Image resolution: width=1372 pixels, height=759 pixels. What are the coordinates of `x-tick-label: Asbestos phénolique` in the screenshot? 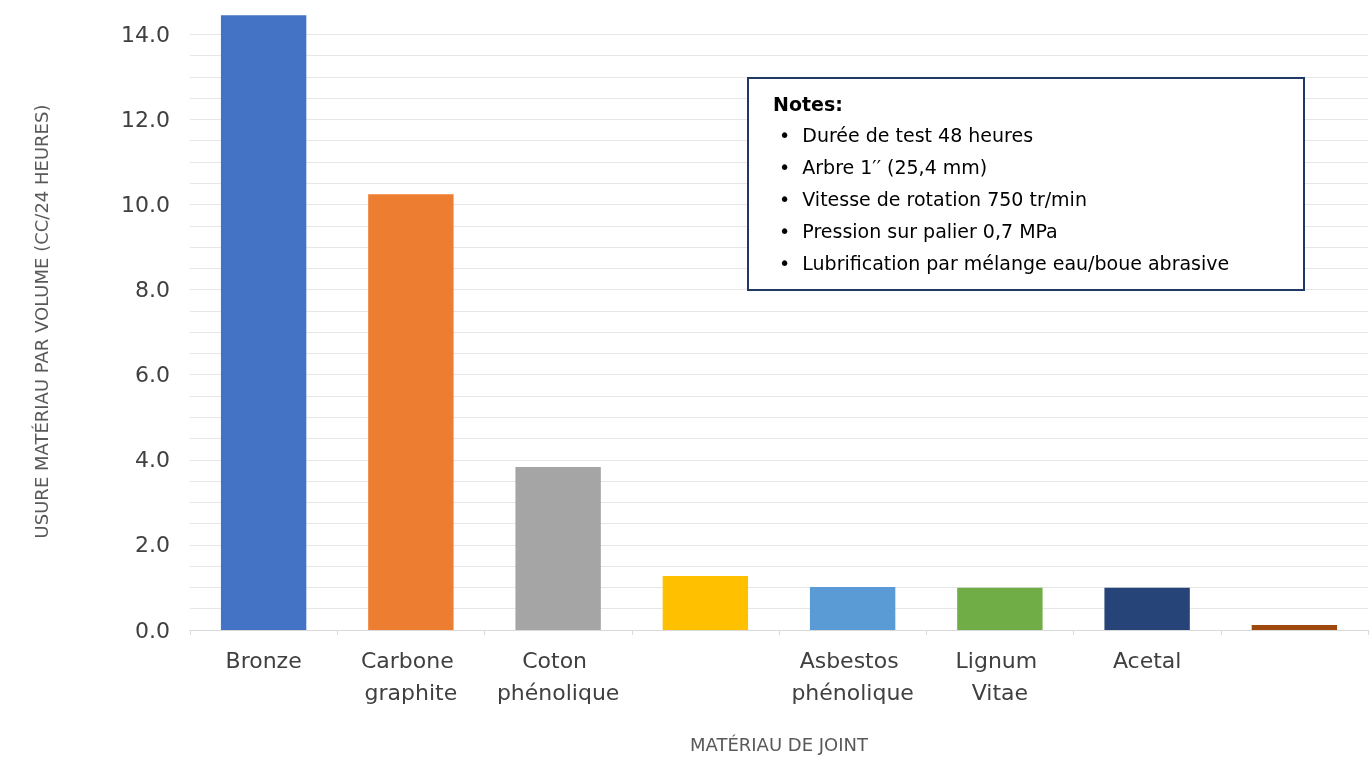 It's located at (852, 676).